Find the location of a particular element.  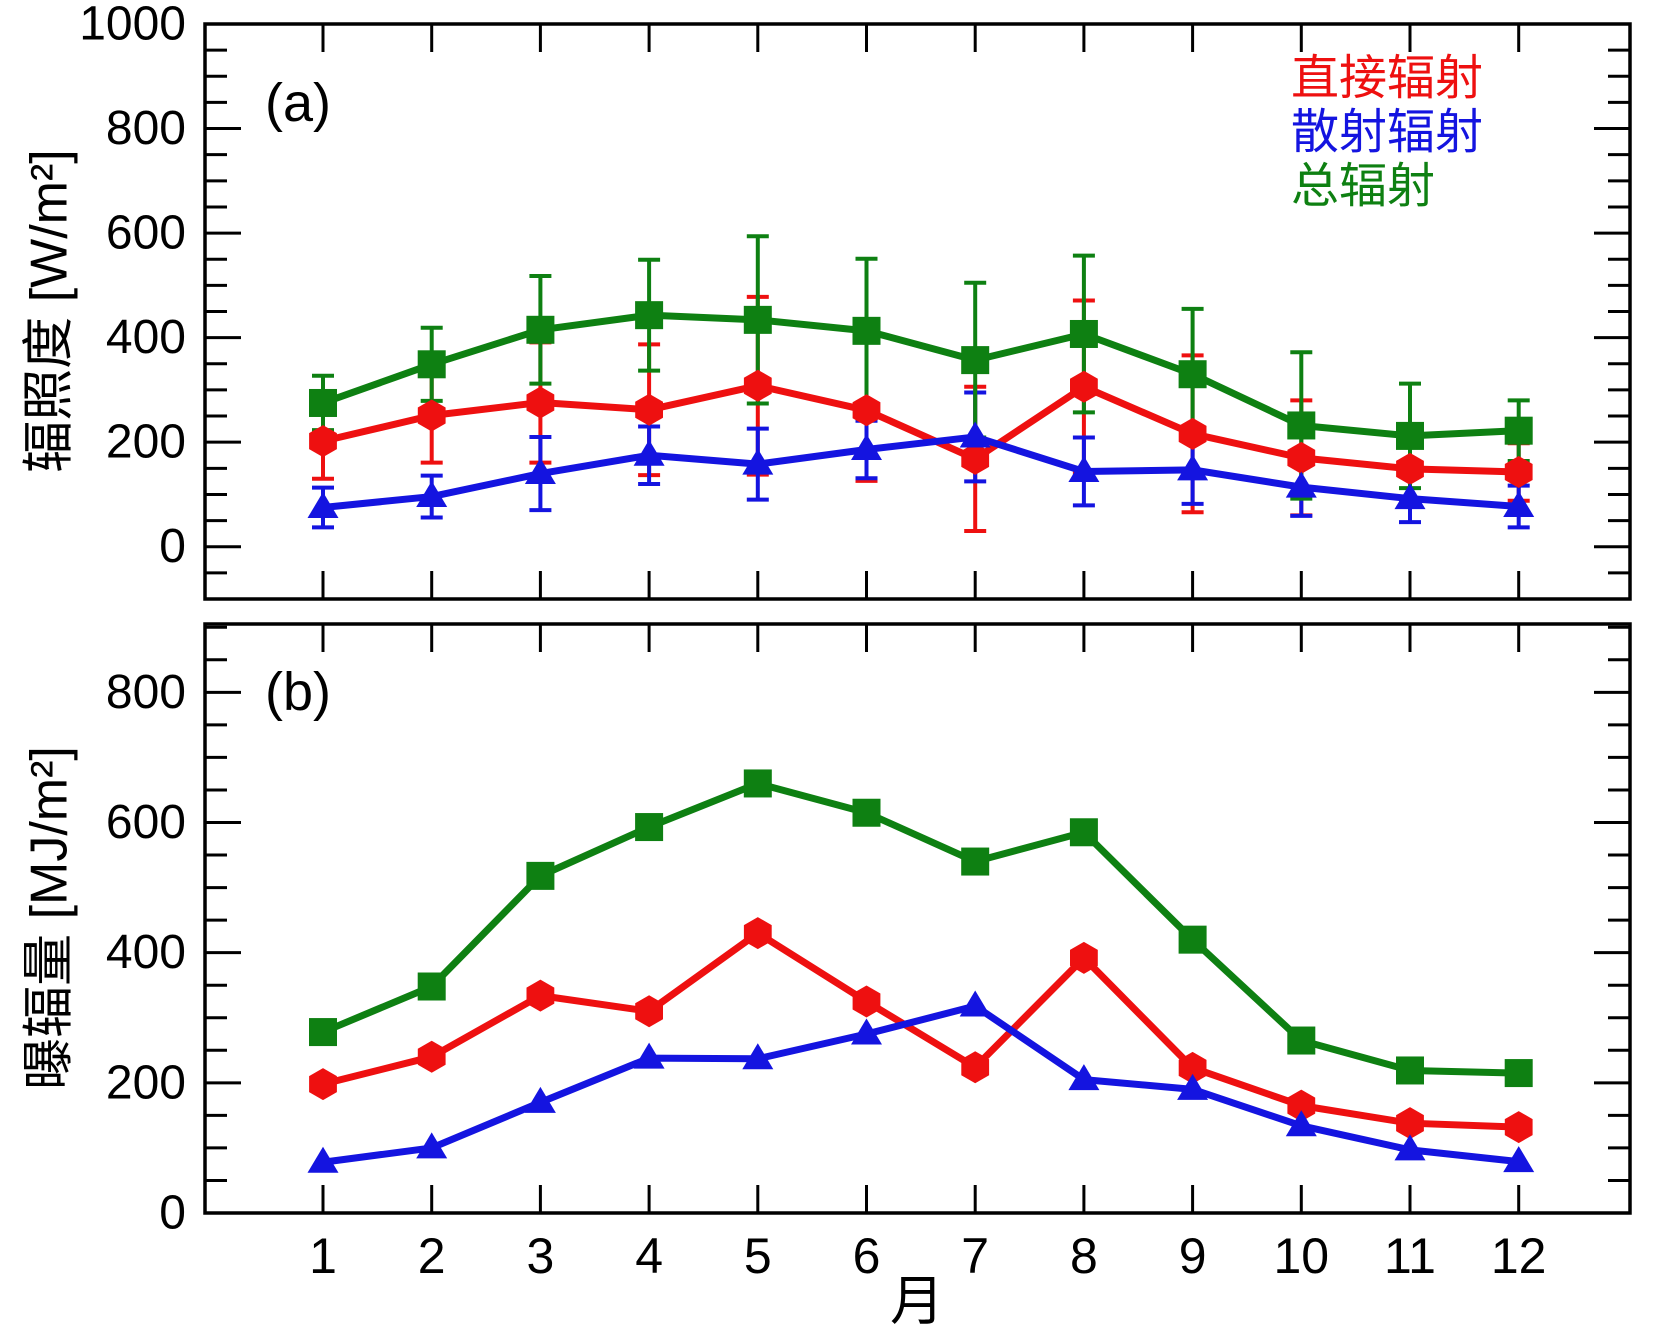

panel-b-y-tick-labels: 0 200 400 600 800 is located at coordinates (146, 953).